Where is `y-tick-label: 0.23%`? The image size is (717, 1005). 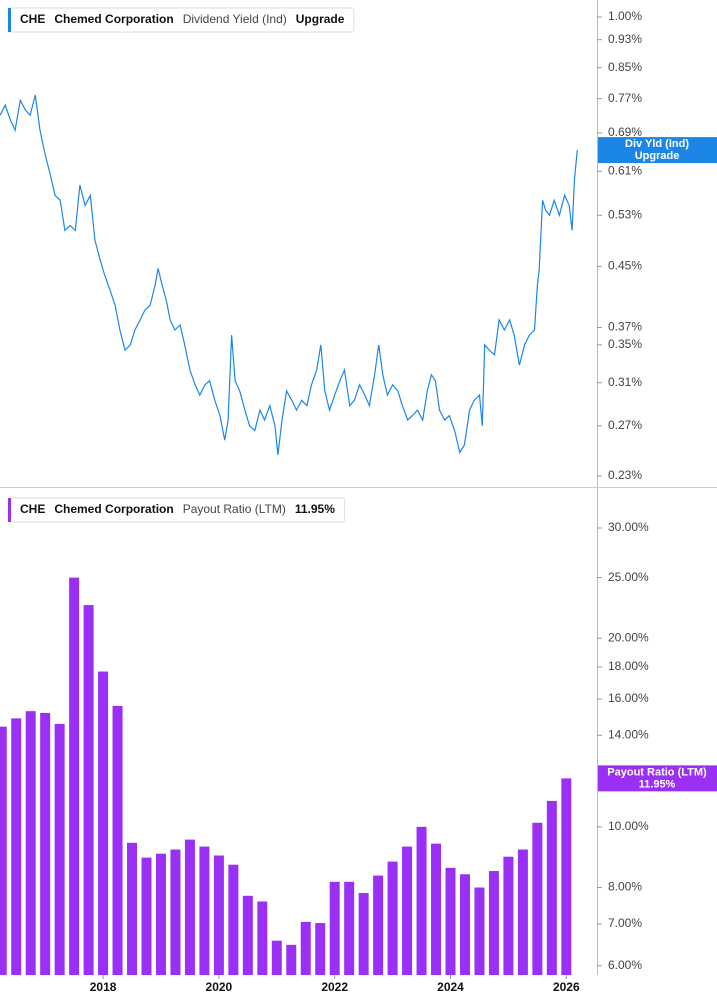
y-tick-label: 0.23% is located at coordinates (625, 475).